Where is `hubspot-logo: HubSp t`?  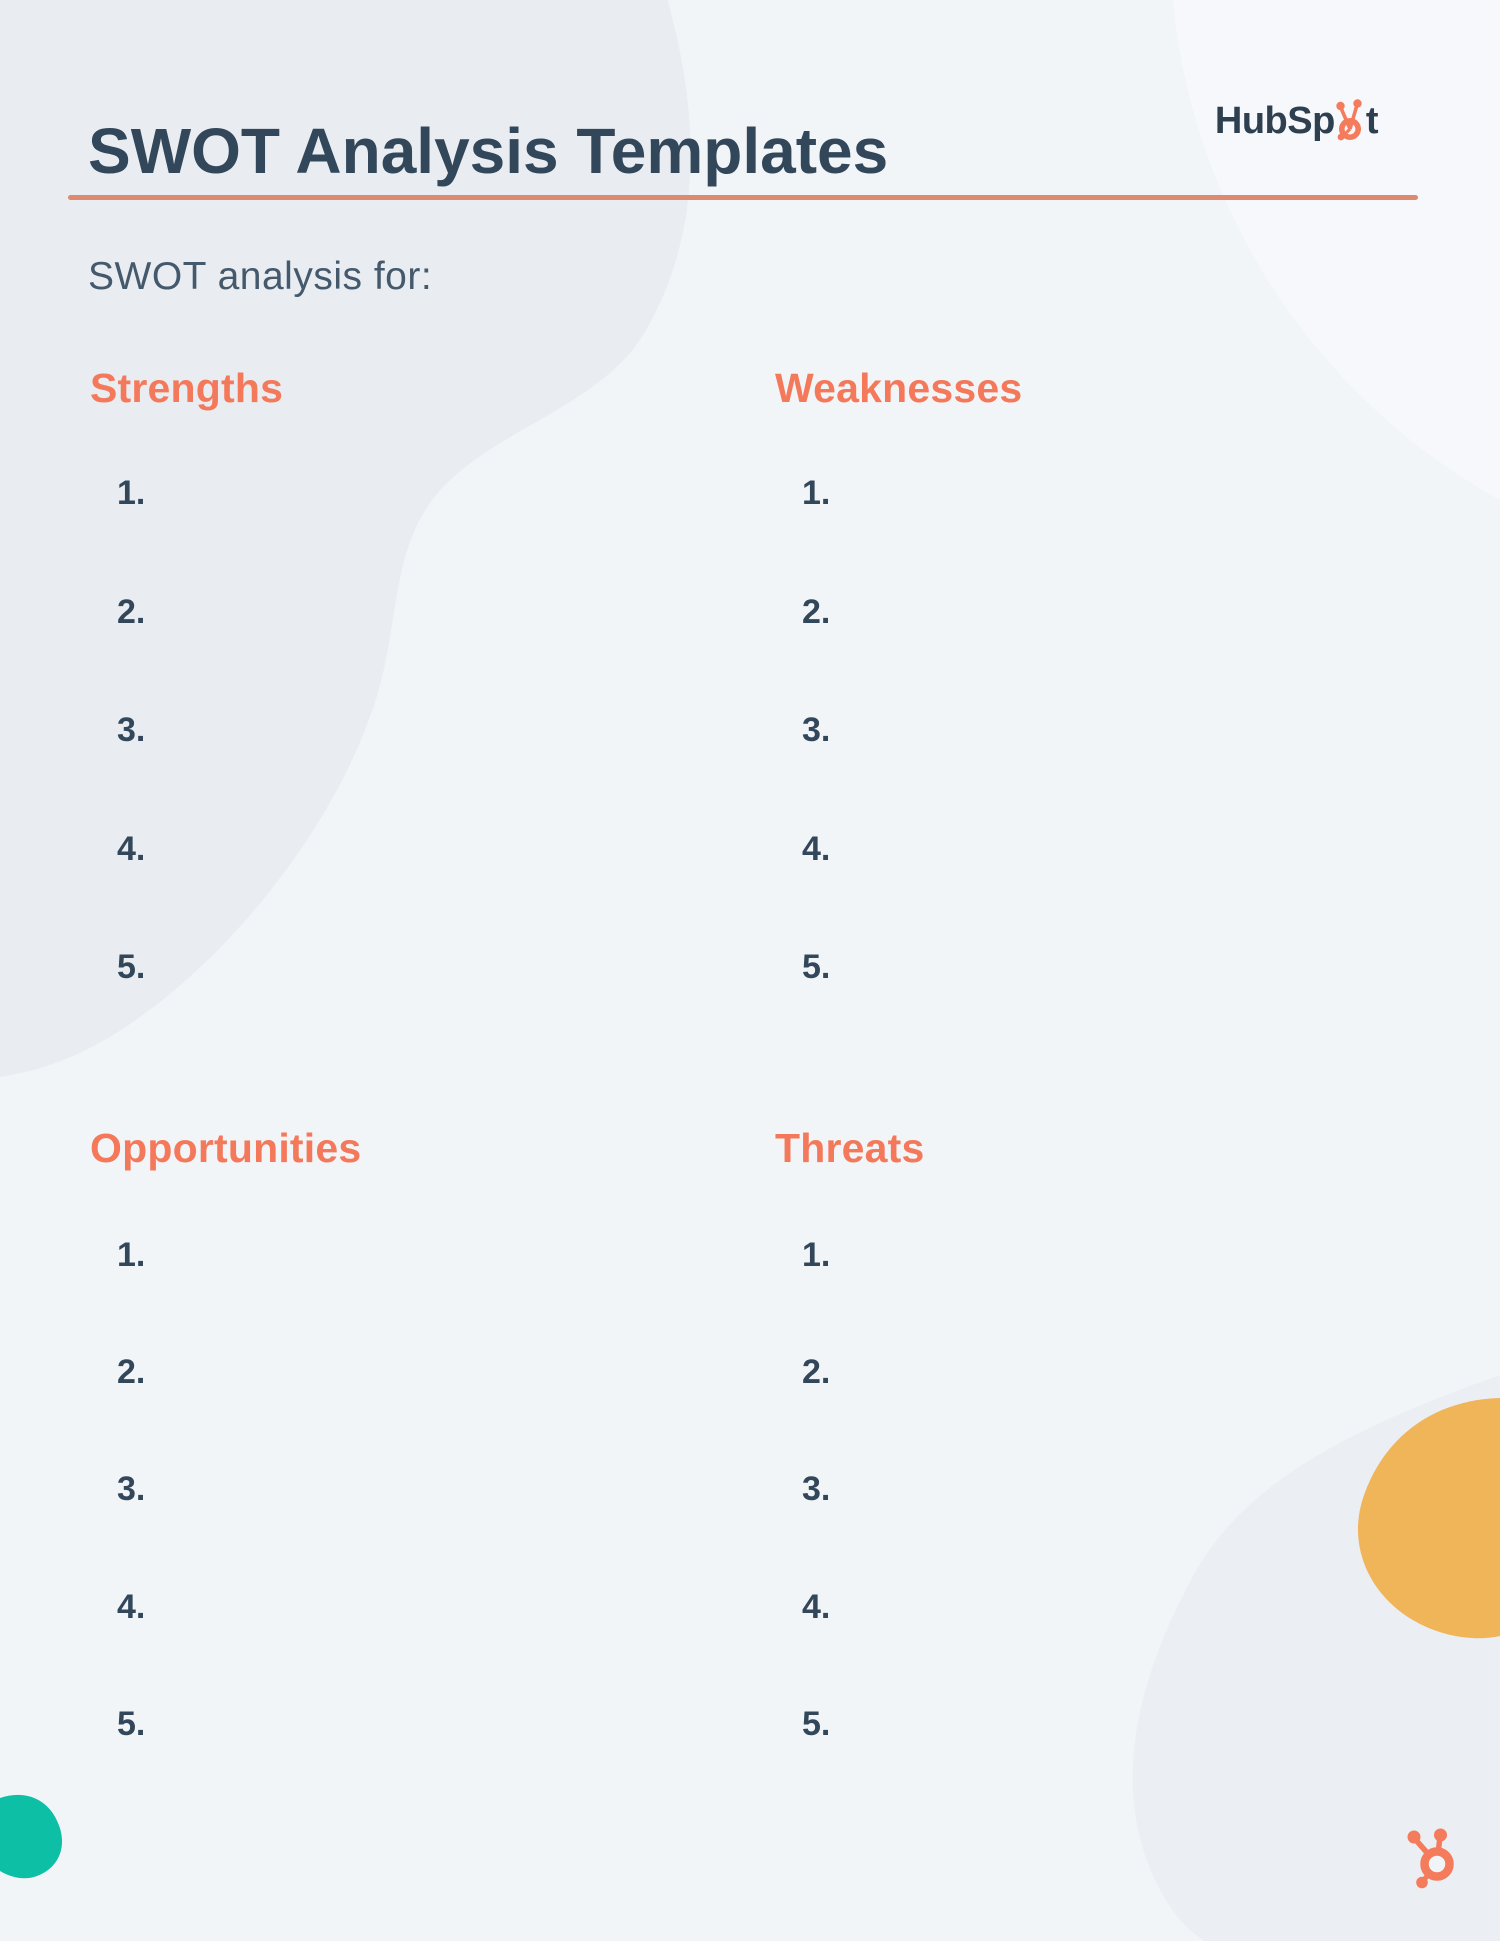 hubspot-logo: HubSp t is located at coordinates (1296, 119).